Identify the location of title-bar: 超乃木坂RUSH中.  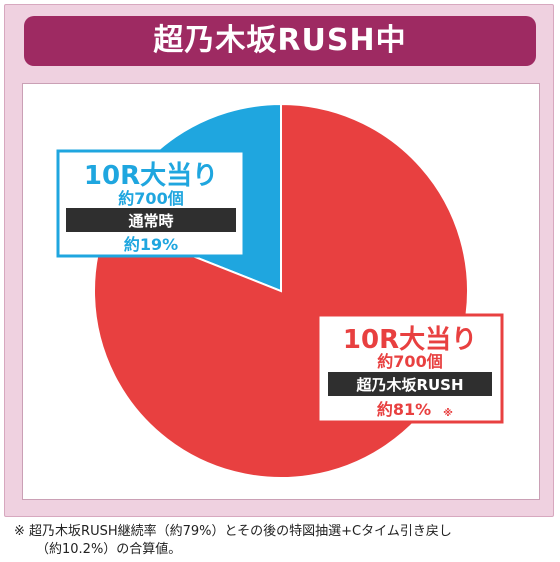
(280, 41).